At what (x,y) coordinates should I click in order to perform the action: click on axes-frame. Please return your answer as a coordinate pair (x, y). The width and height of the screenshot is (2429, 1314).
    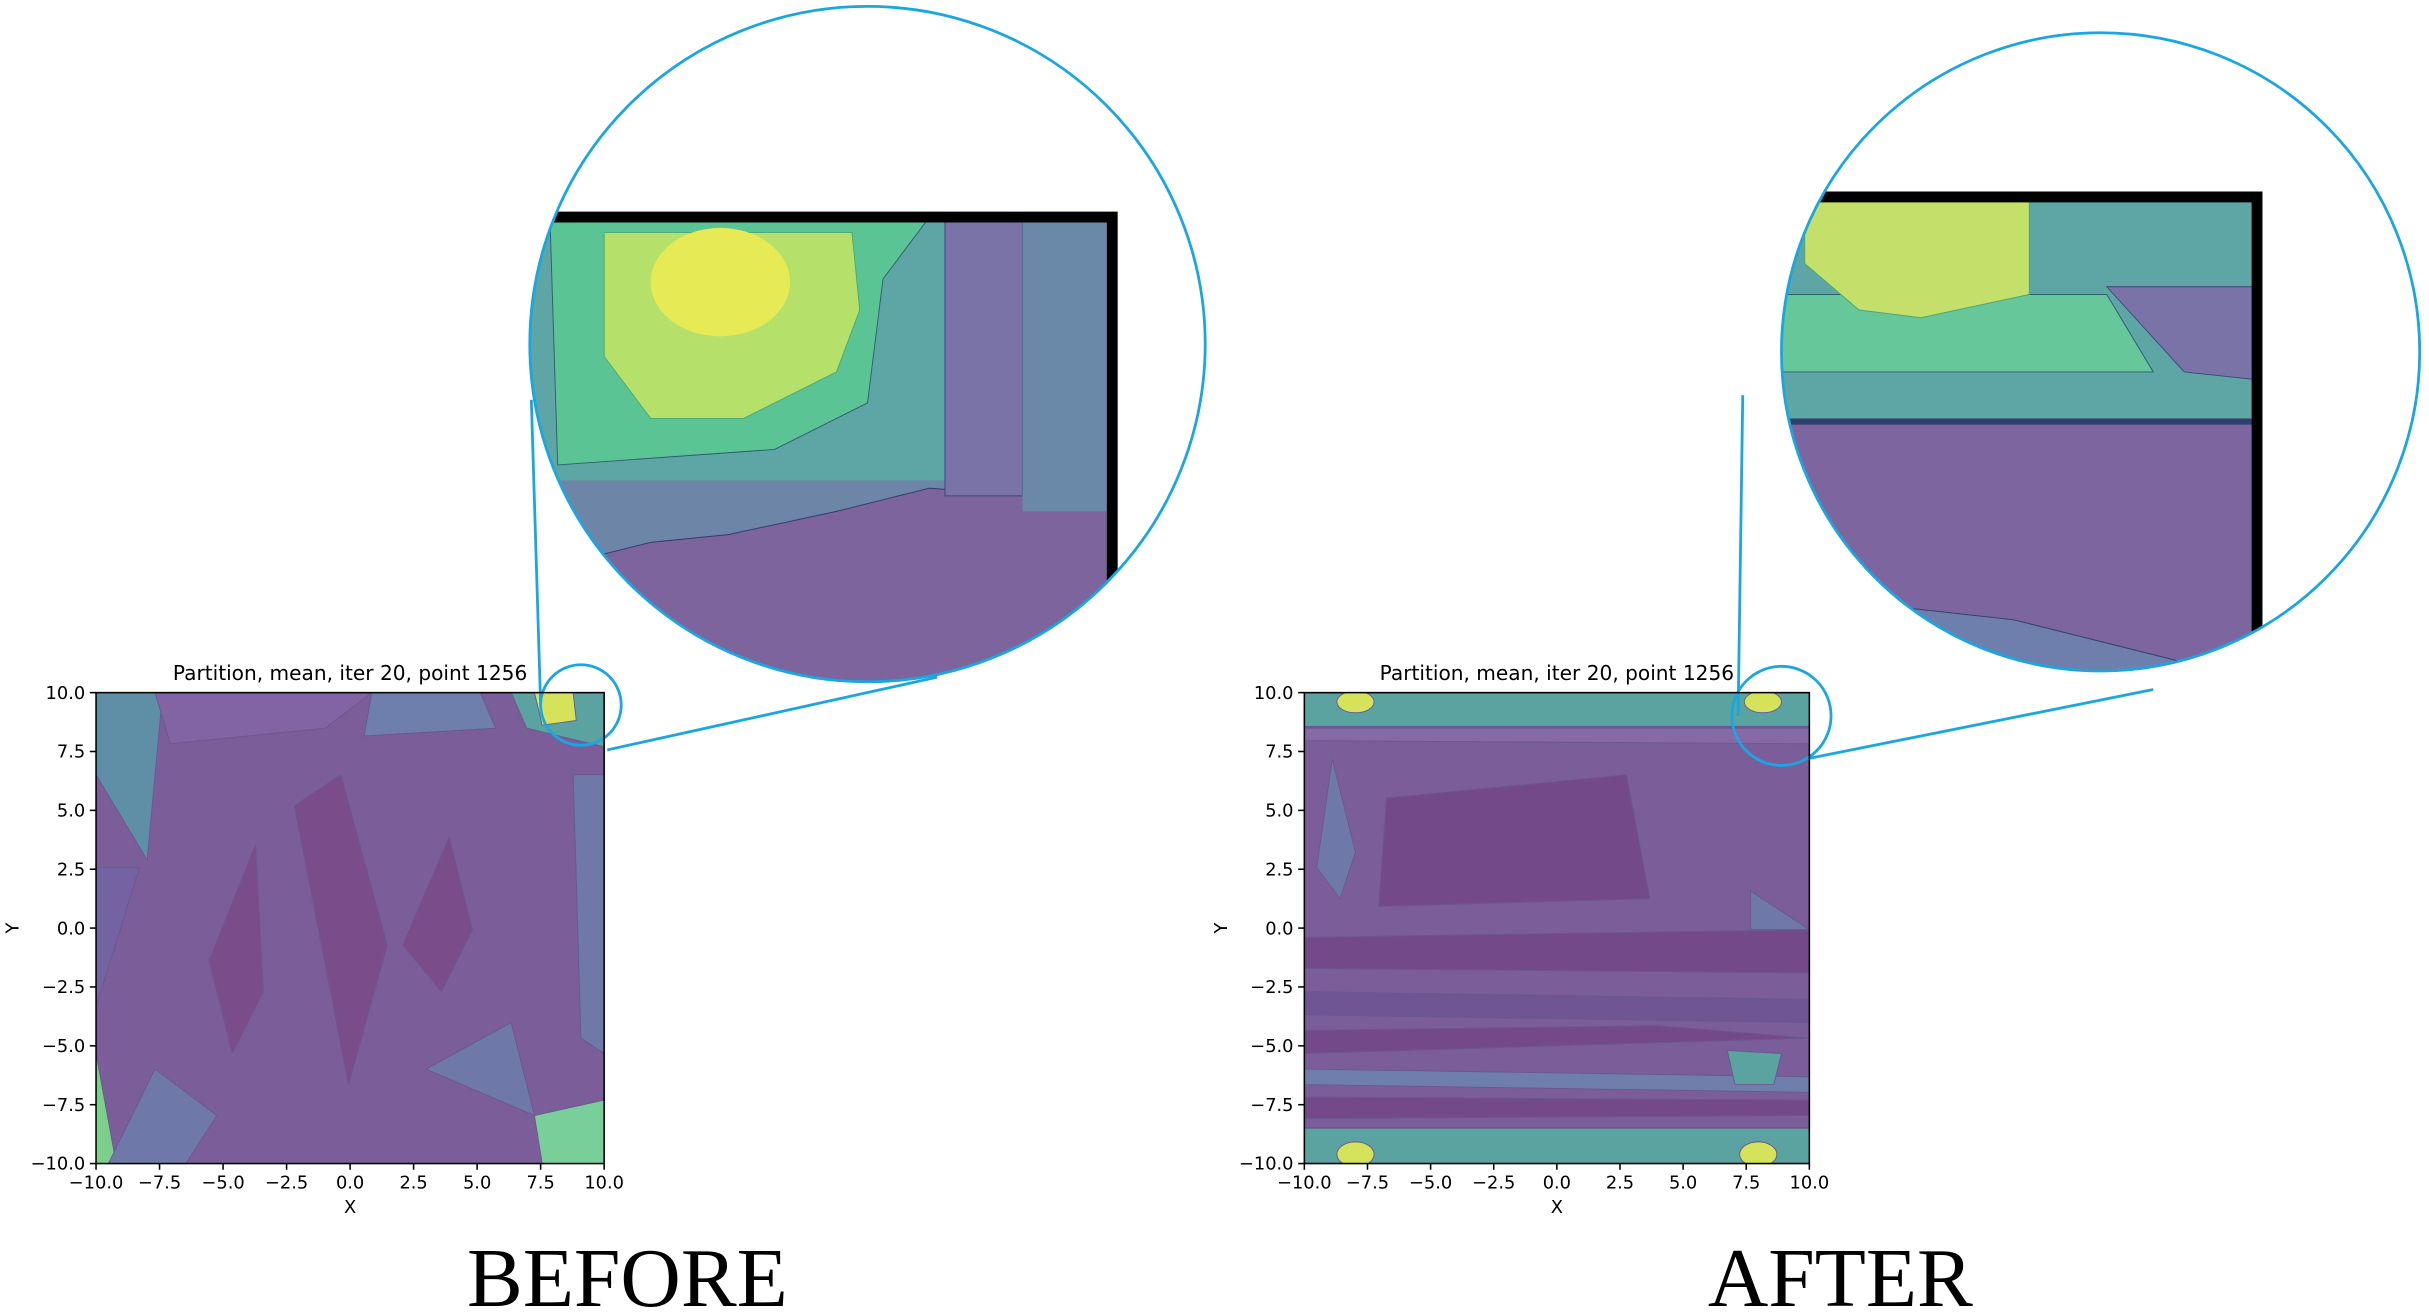
    Looking at the image, I should click on (1557, 928).